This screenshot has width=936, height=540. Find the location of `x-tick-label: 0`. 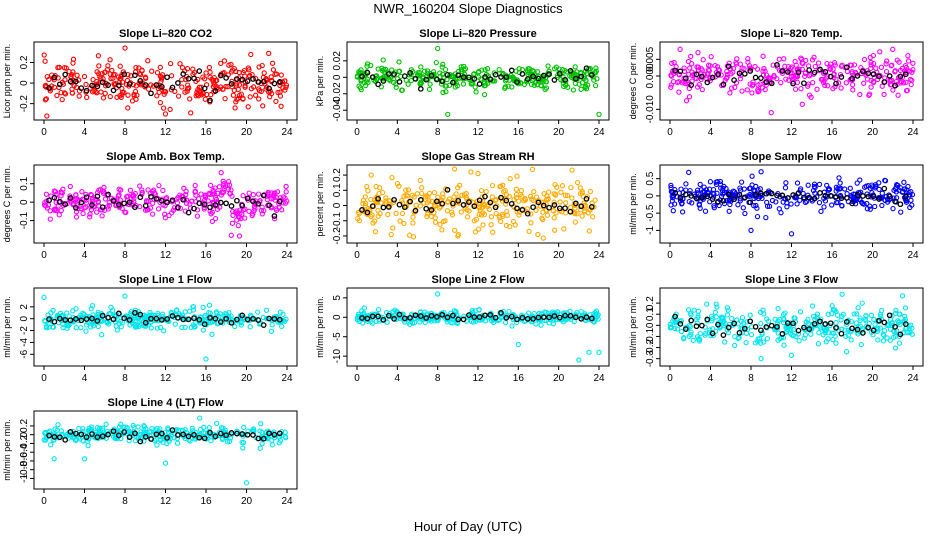

x-tick-label: 0 is located at coordinates (670, 378).